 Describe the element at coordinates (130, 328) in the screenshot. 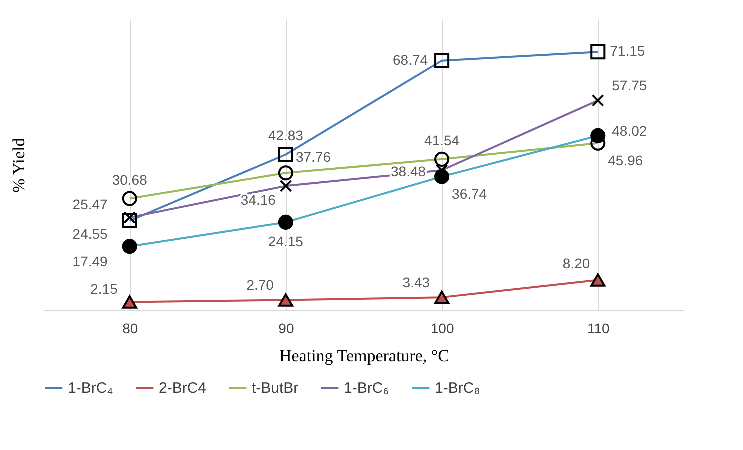

I see `x-tick-label: 80` at that location.